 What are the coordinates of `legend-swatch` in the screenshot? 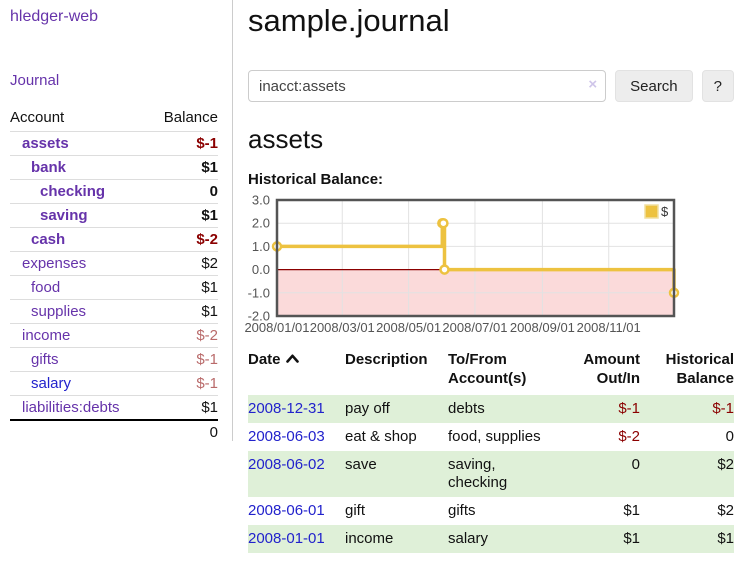 It's located at (651, 211).